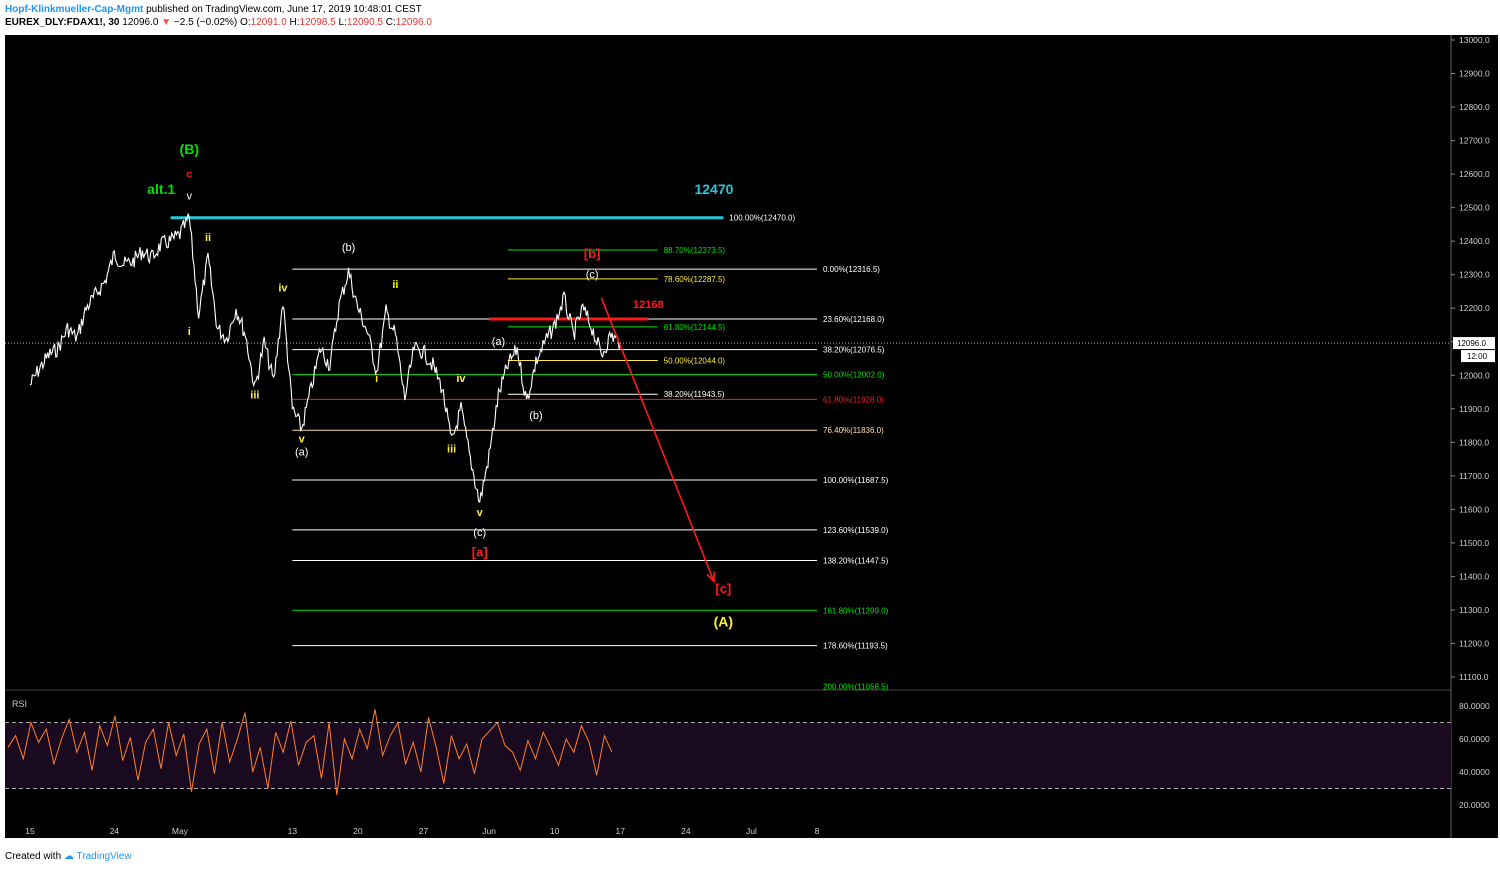  What do you see at coordinates (342, 22) in the screenshot?
I see `low-label: L:` at bounding box center [342, 22].